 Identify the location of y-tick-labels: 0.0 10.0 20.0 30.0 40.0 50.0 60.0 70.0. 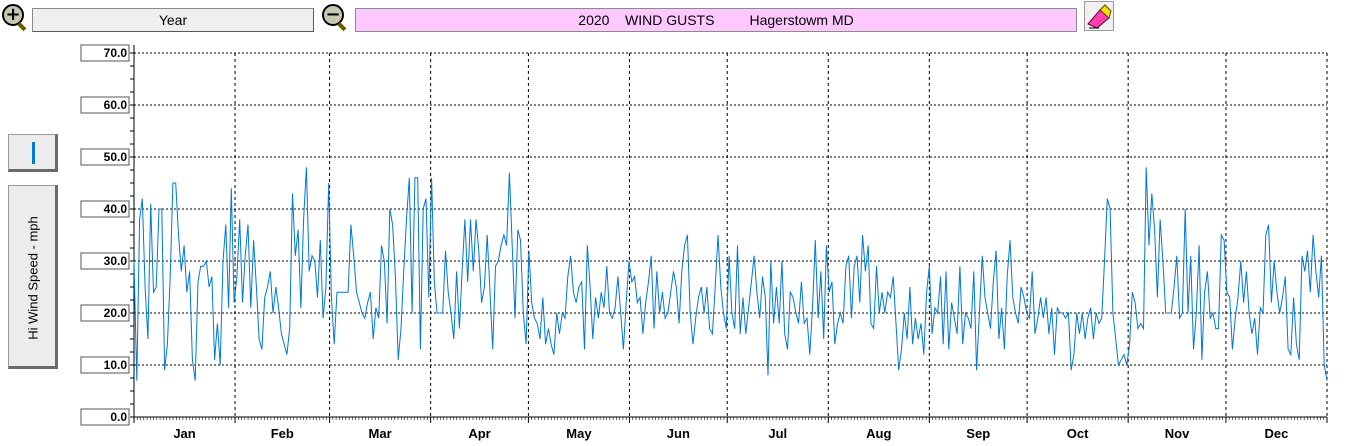
(105, 235).